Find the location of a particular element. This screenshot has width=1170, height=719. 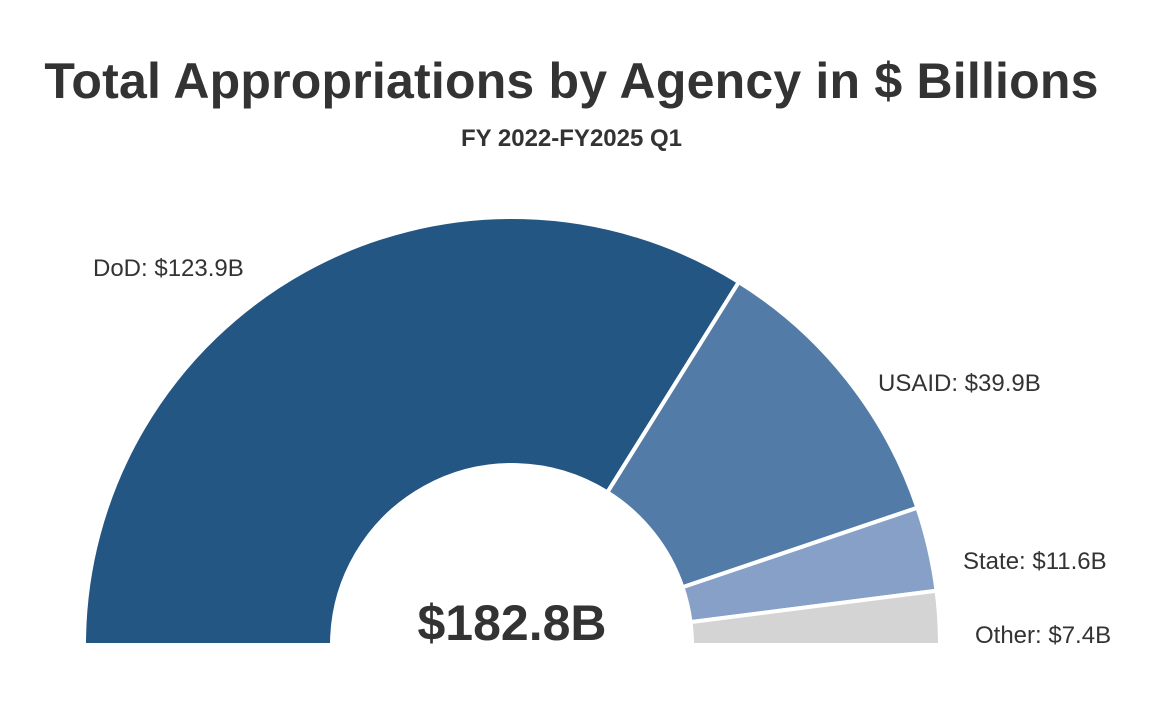

total-value-label: $182.8B is located at coordinates (511, 623).